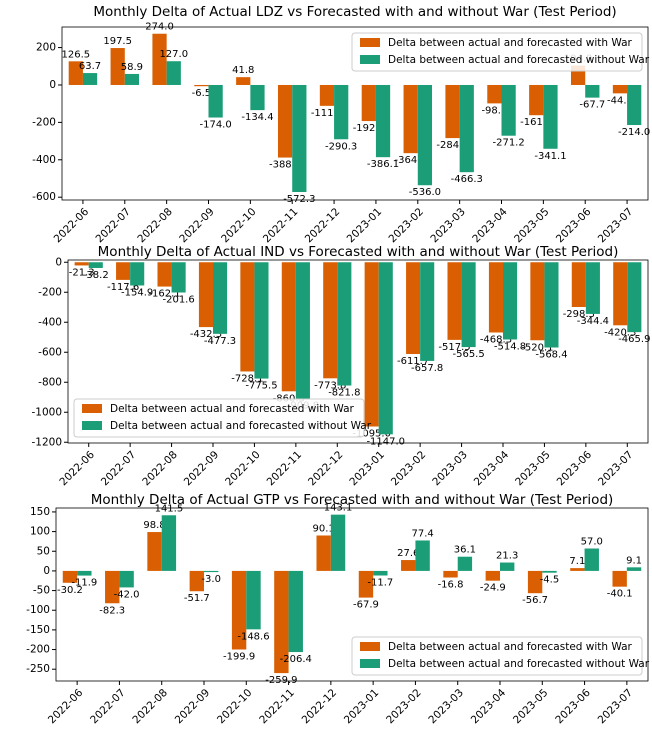 The width and height of the screenshot is (652, 732). What do you see at coordinates (454, 347) in the screenshot?
I see `data-label: -517.5` at bounding box center [454, 347].